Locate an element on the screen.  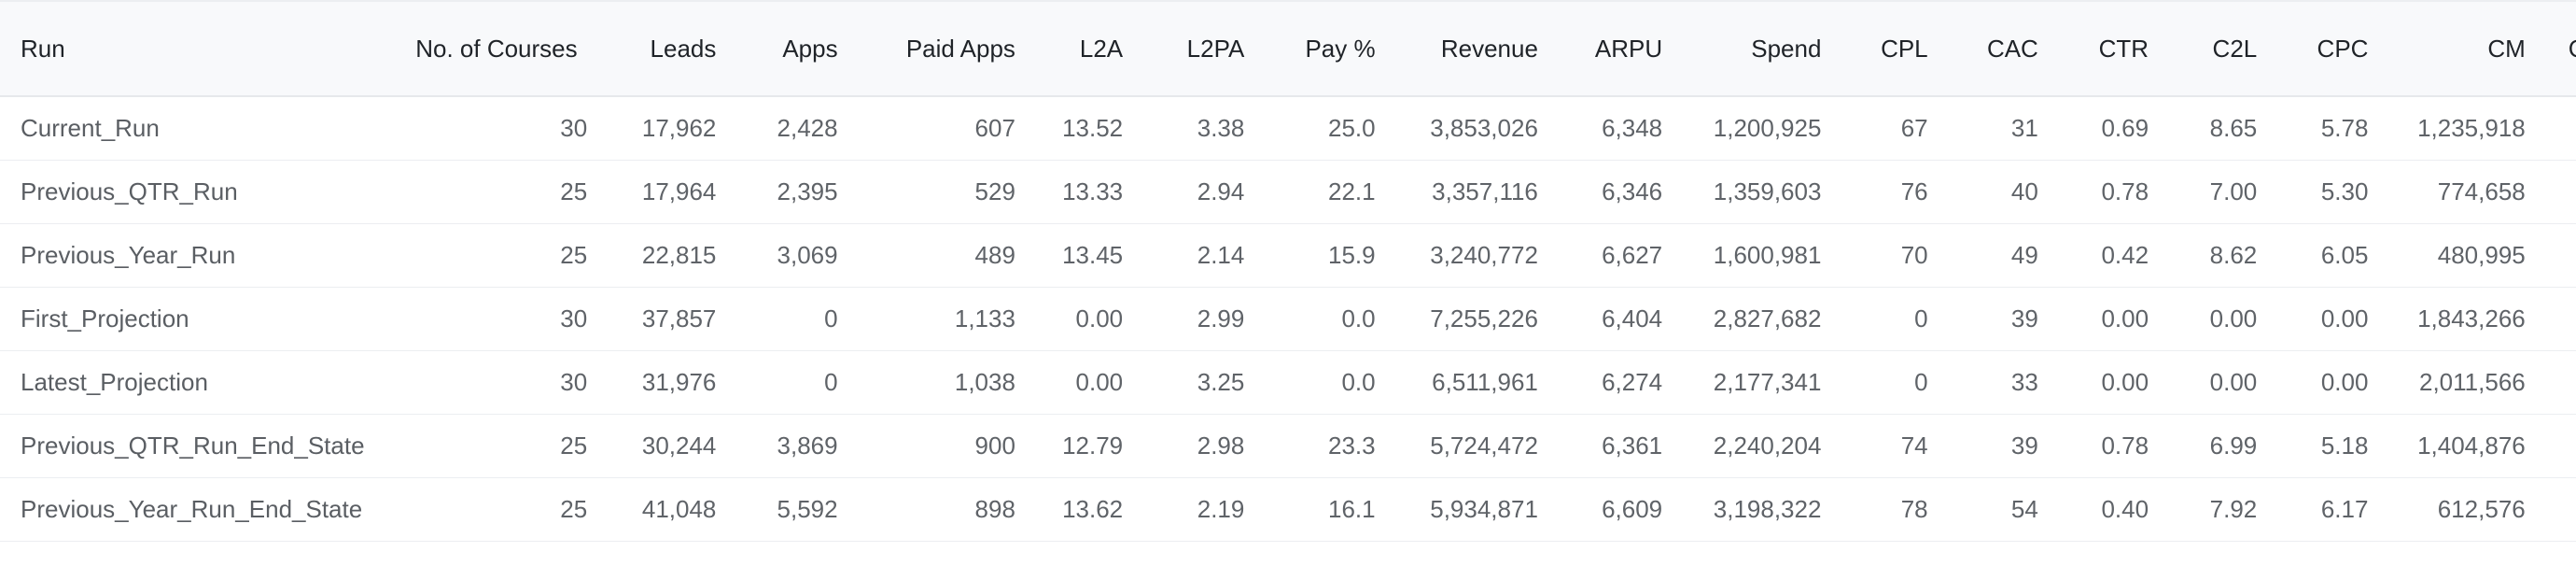
table-cell: 12.79 is located at coordinates (1091, 446).